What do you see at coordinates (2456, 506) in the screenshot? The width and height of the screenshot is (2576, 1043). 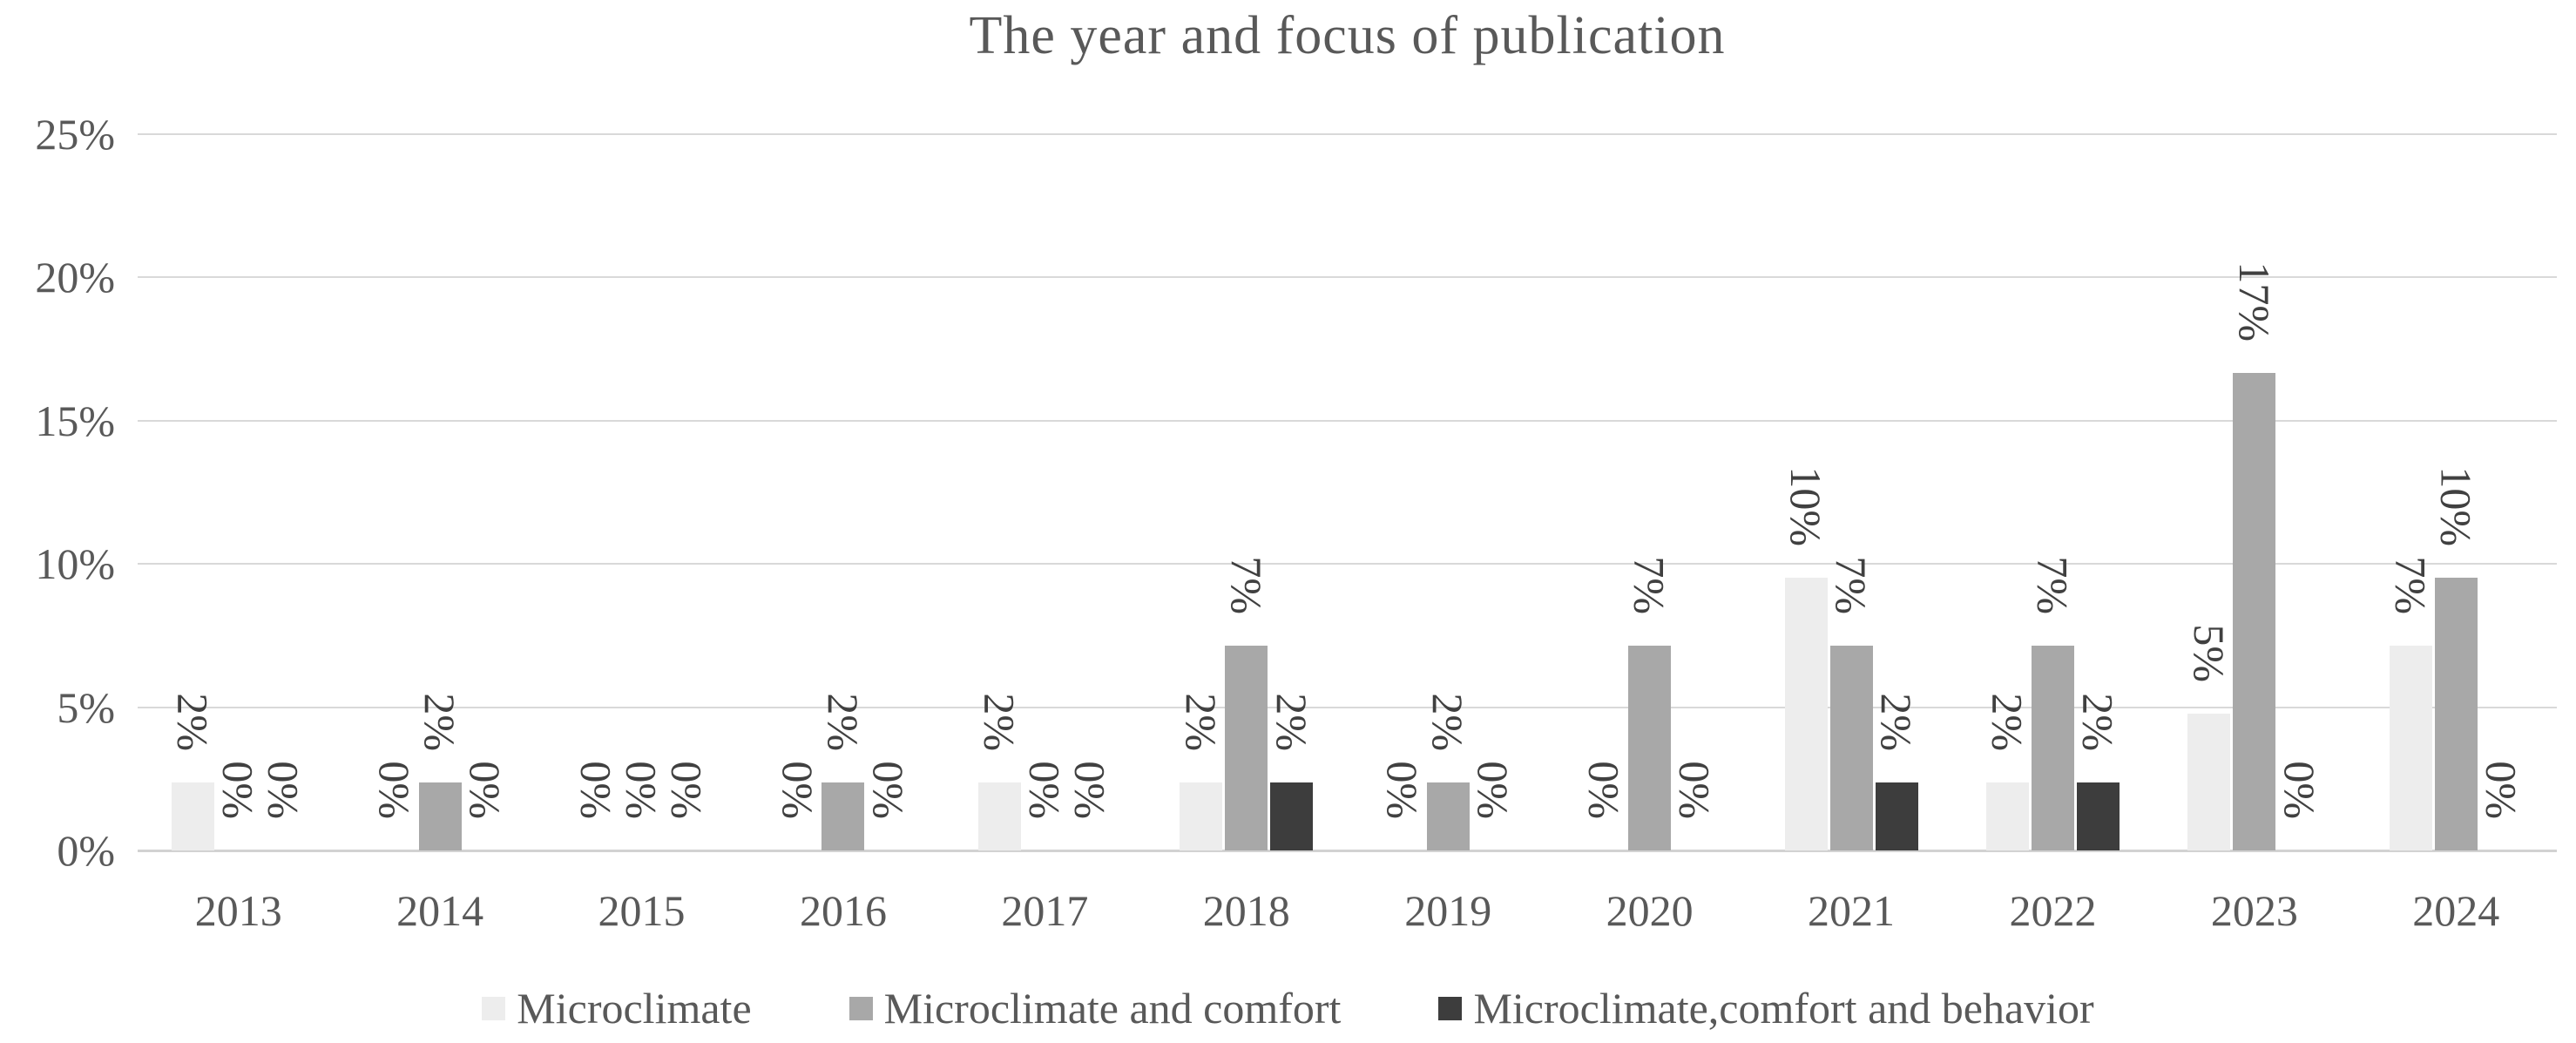 I see `data-label-2024-series2: 10%` at bounding box center [2456, 506].